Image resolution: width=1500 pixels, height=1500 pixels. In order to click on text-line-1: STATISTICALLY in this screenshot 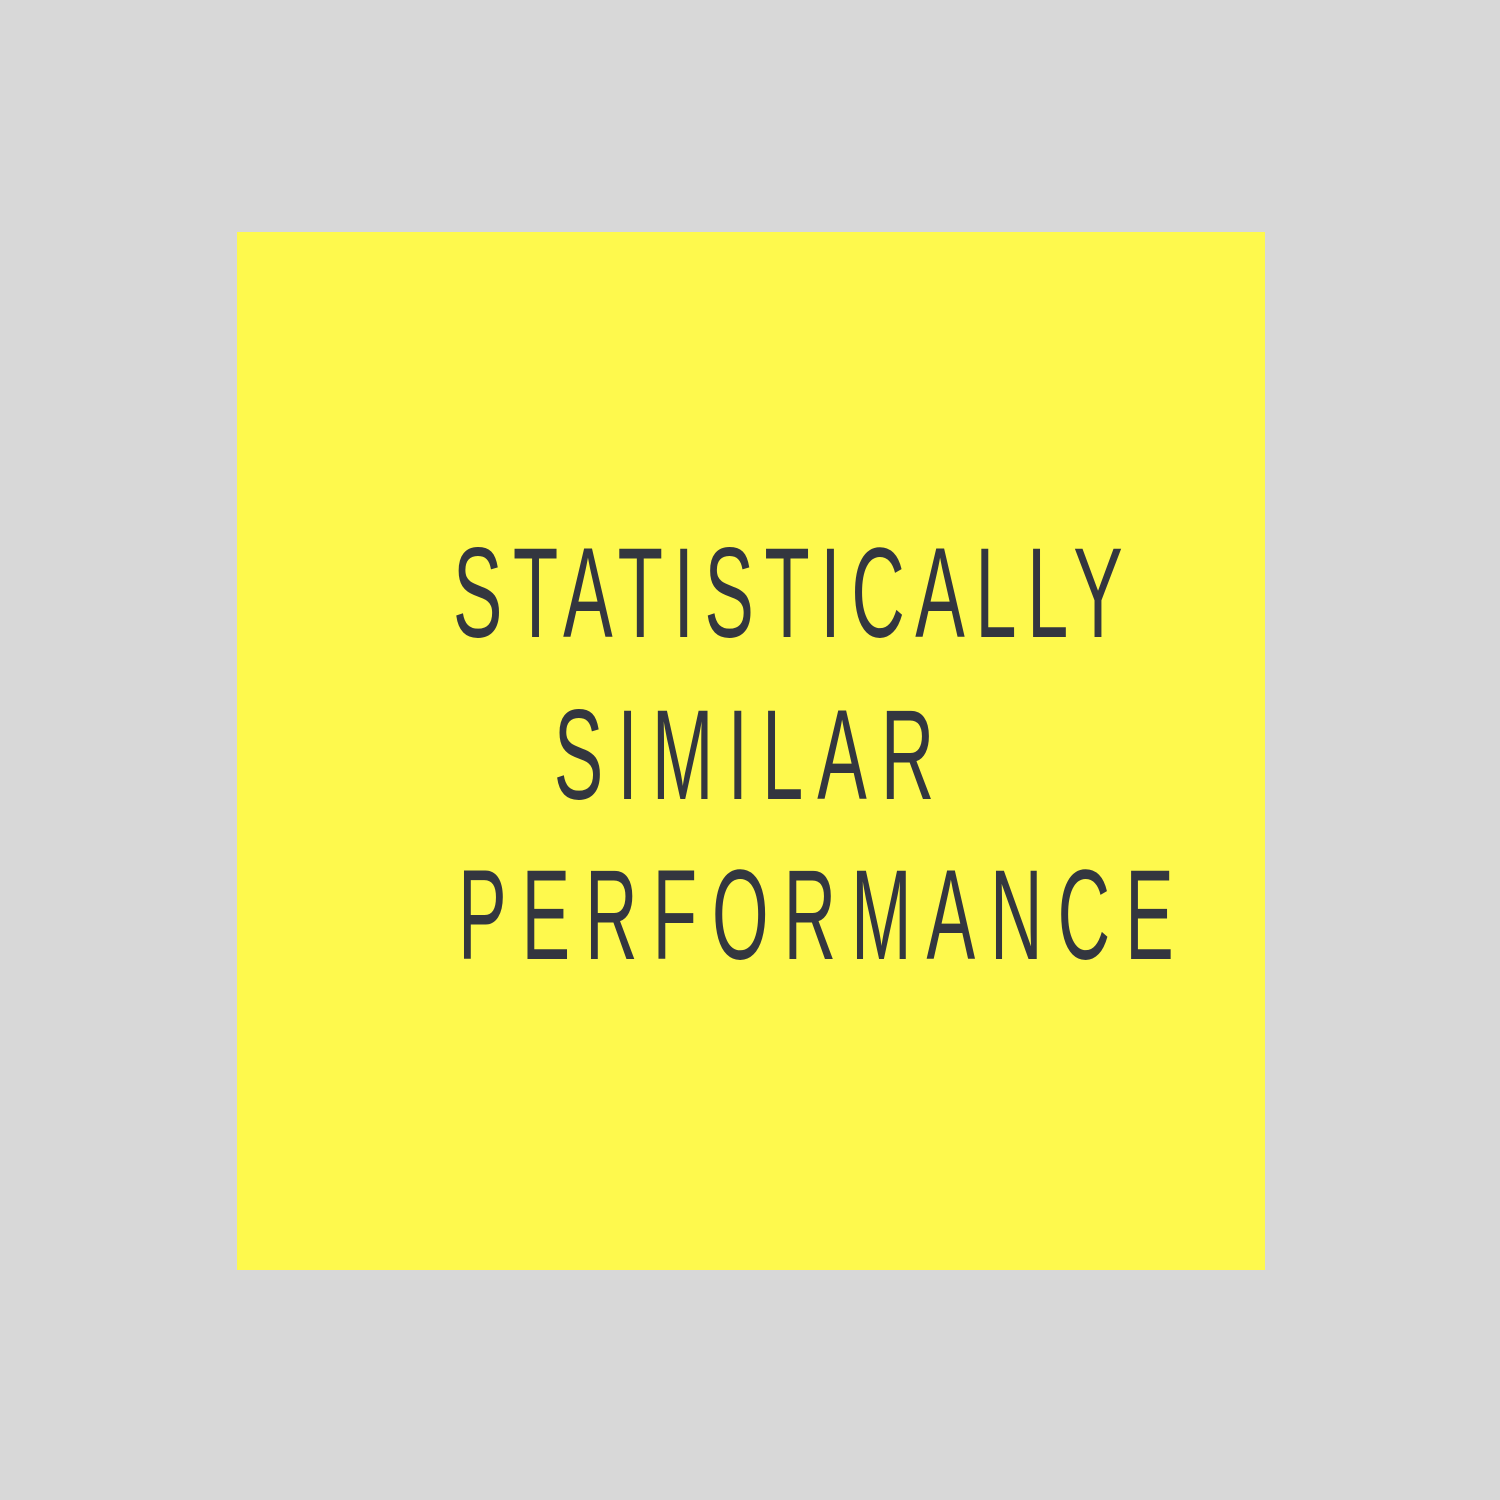, I will do `click(793, 593)`.